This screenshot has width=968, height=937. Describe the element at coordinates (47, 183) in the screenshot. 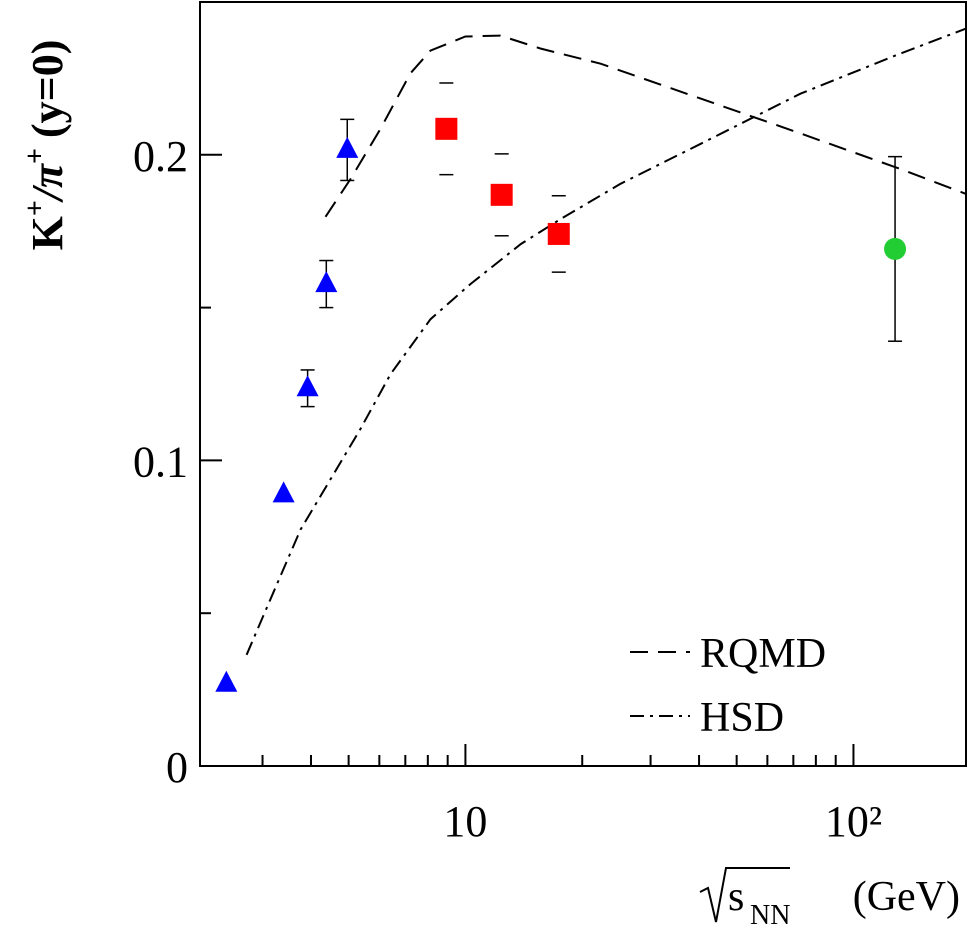

I see `y-label-part: /π` at that location.